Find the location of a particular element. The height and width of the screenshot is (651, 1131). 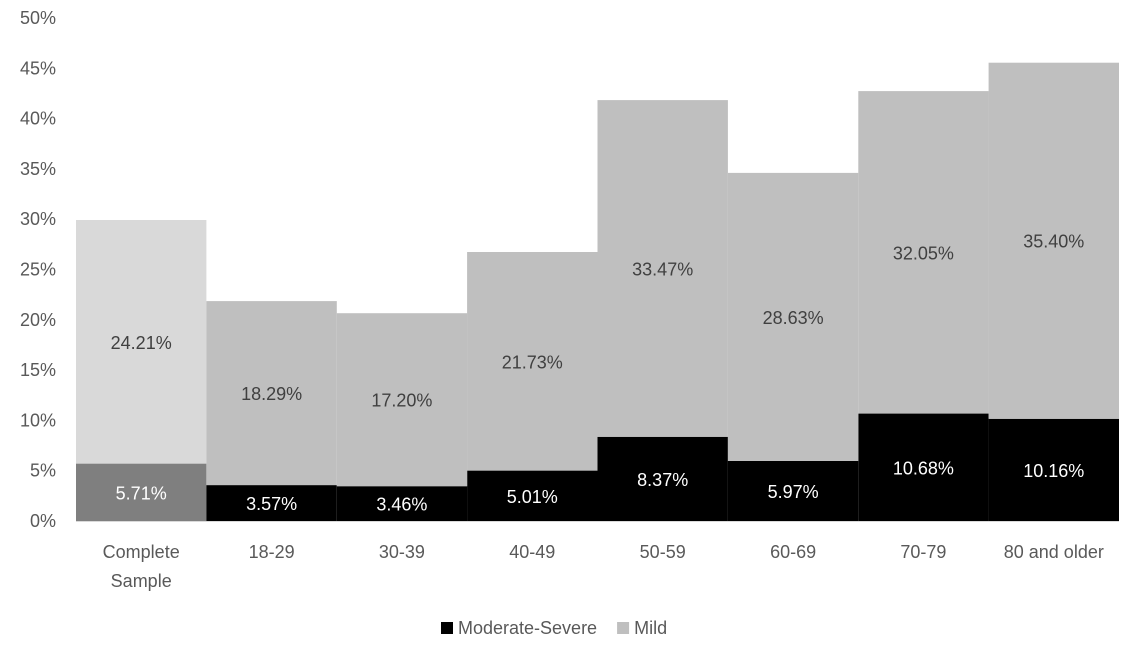

data-label: 5.97% is located at coordinates (793, 492).